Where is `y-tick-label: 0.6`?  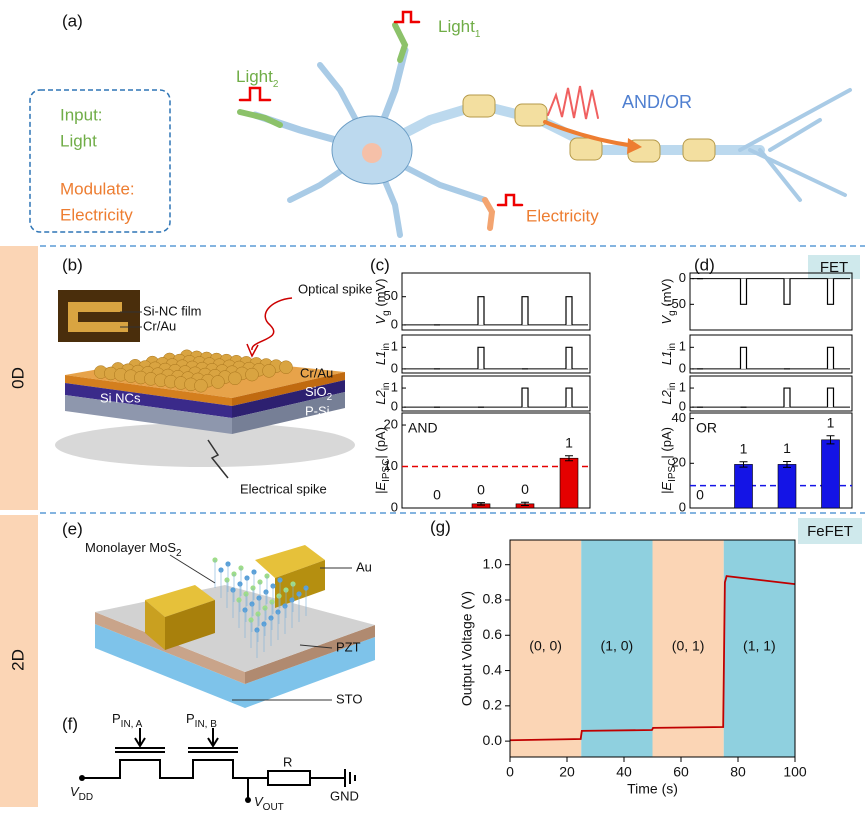 y-tick-label: 0.6 is located at coordinates (493, 634).